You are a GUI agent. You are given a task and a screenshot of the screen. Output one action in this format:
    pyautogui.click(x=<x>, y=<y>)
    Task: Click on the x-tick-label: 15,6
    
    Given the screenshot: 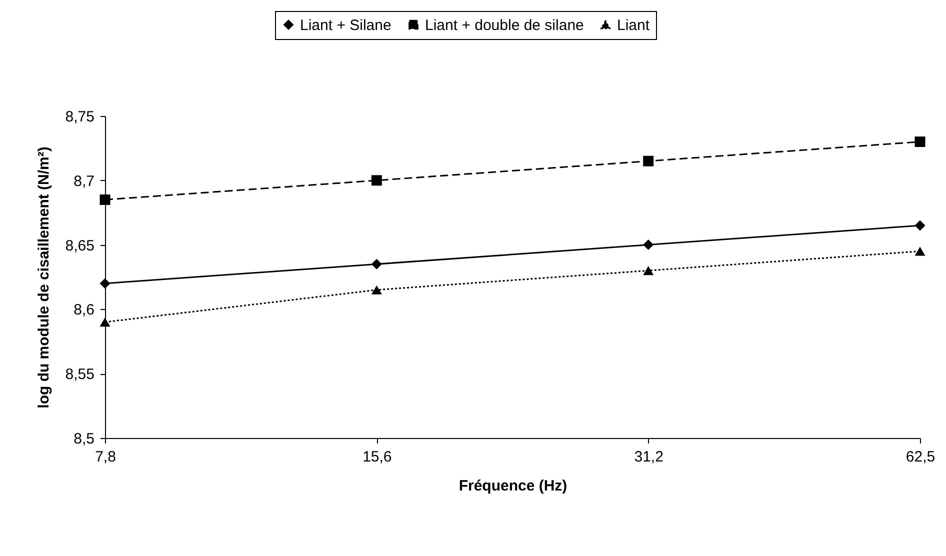 What is the action you would take?
    pyautogui.click(x=377, y=457)
    